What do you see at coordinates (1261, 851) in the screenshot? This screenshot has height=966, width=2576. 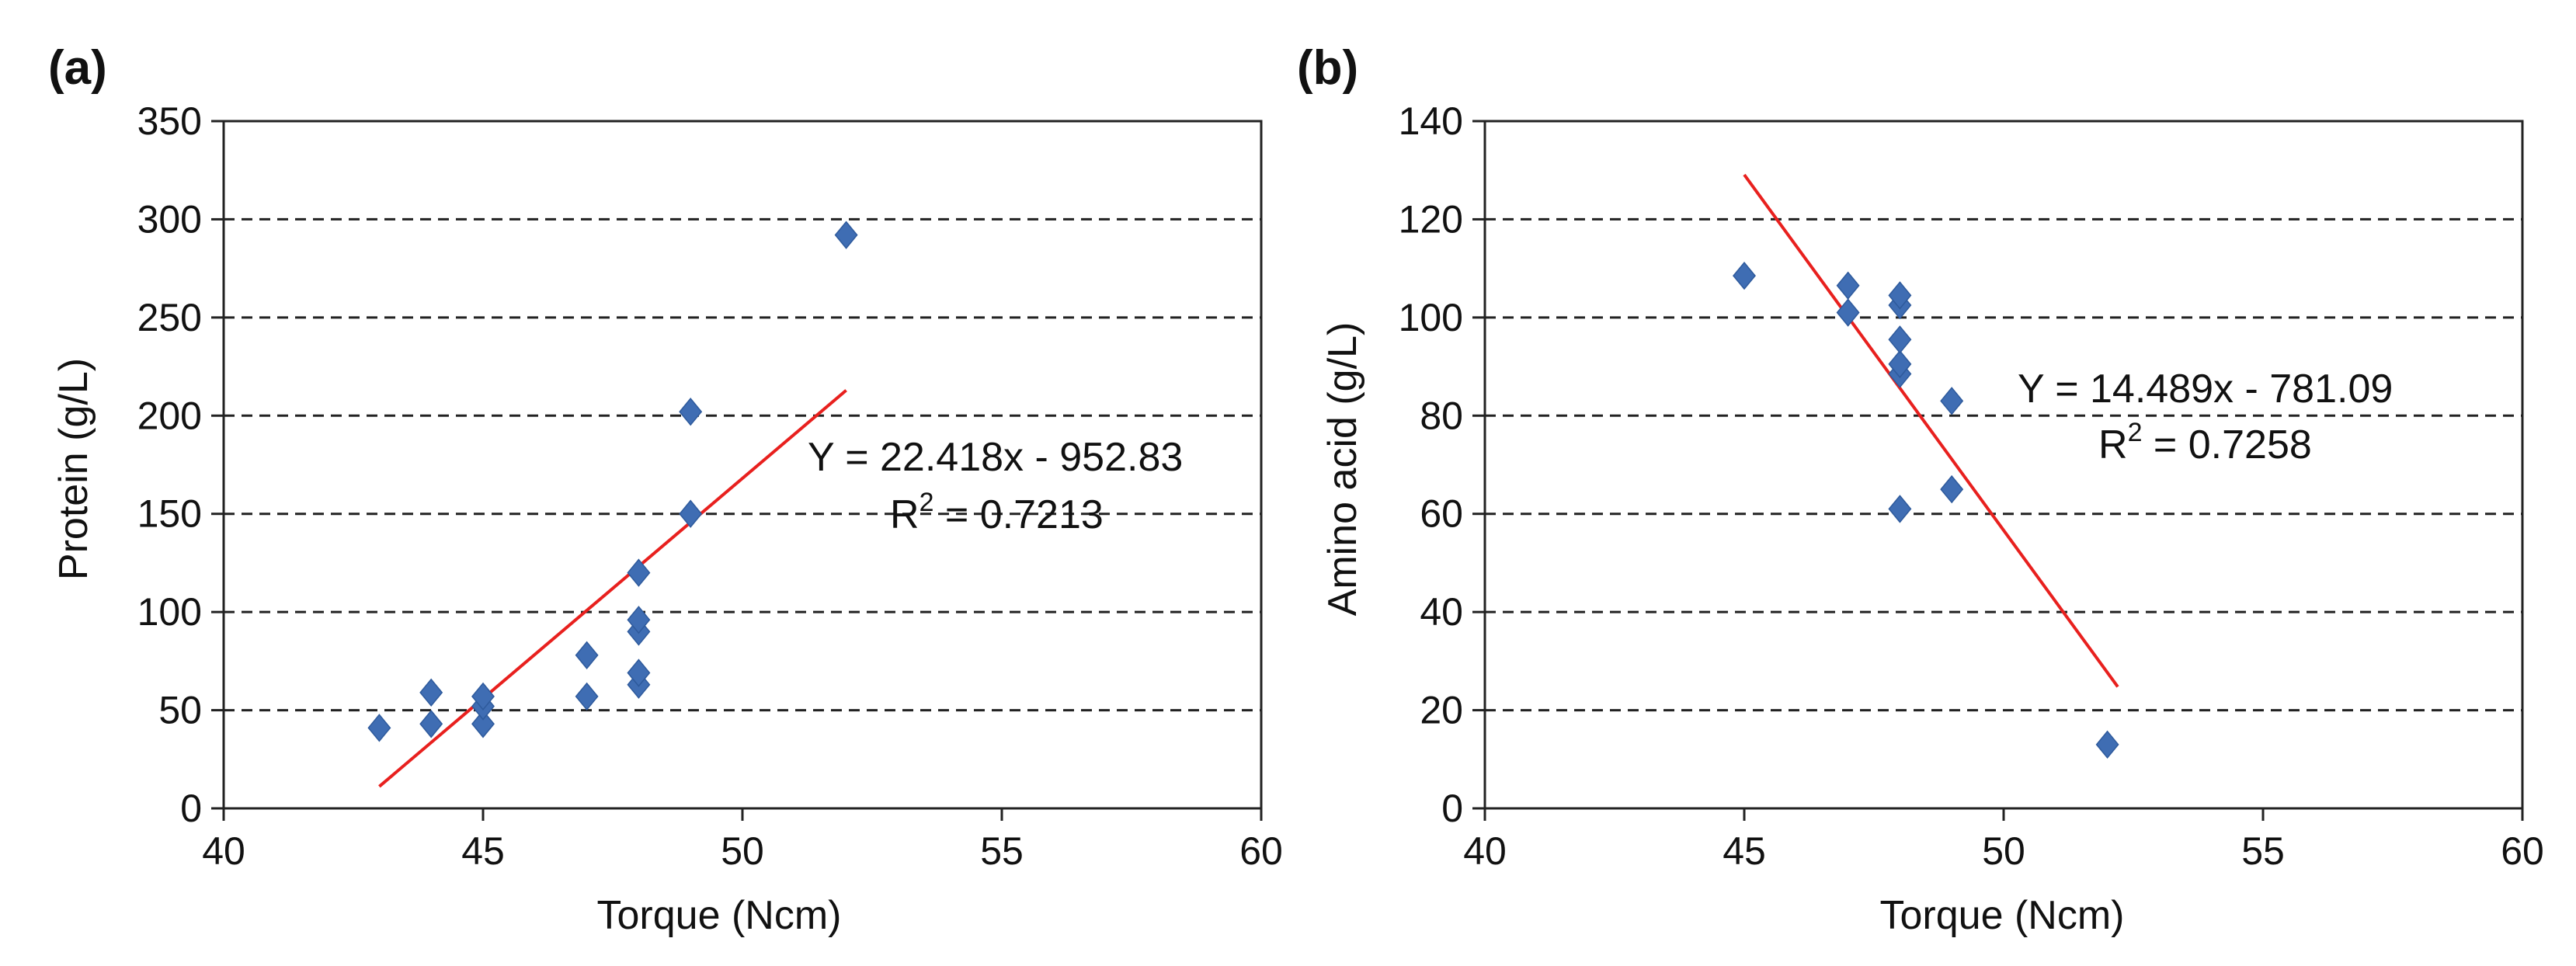 I see `x-tick-label-a-4: 60` at bounding box center [1261, 851].